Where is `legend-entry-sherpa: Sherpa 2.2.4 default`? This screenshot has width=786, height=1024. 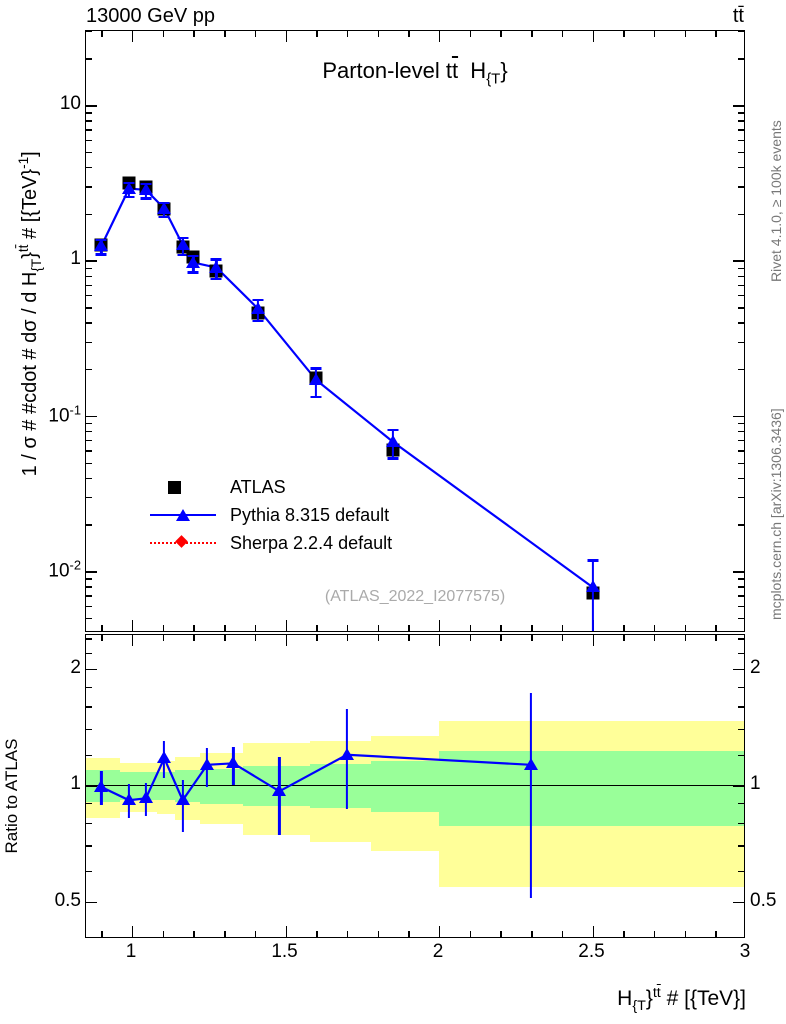 legend-entry-sherpa: Sherpa 2.2.4 default is located at coordinates (271, 543).